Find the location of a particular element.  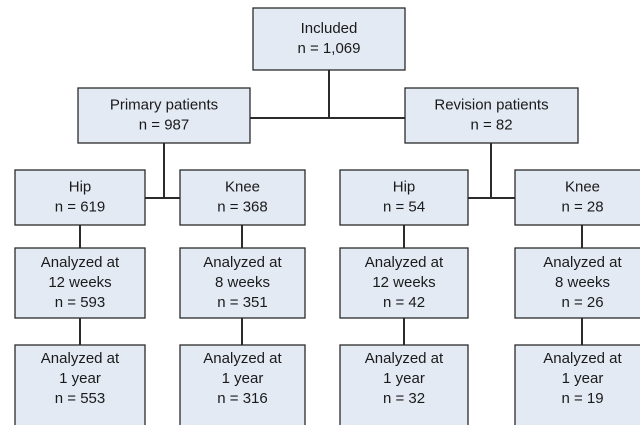

node-label: n = 987 is located at coordinates (164, 124).